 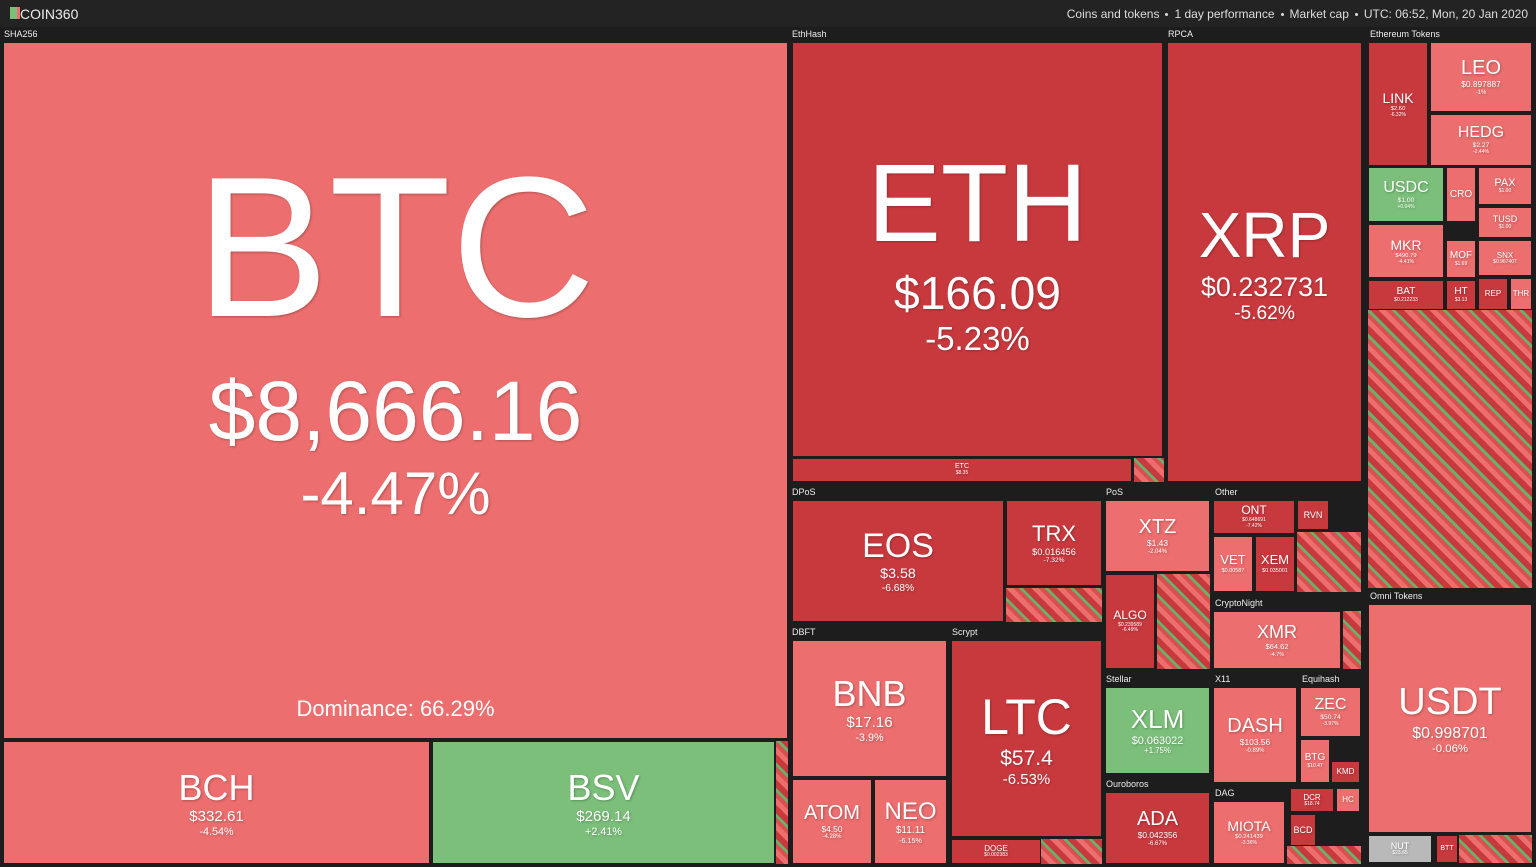 I want to click on coin-symbol: LTC, so click(x=1026, y=717).